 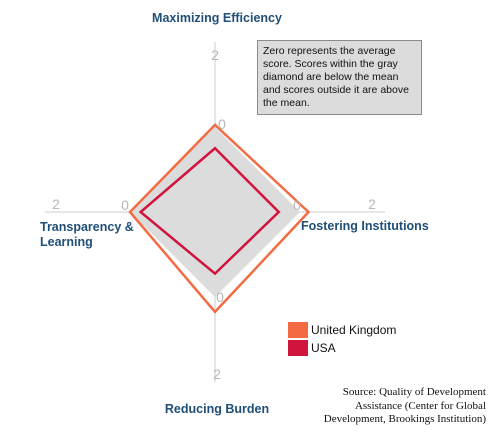 I want to click on axis-title-fostering-institutions: Fostering Institutions, so click(x=365, y=226).